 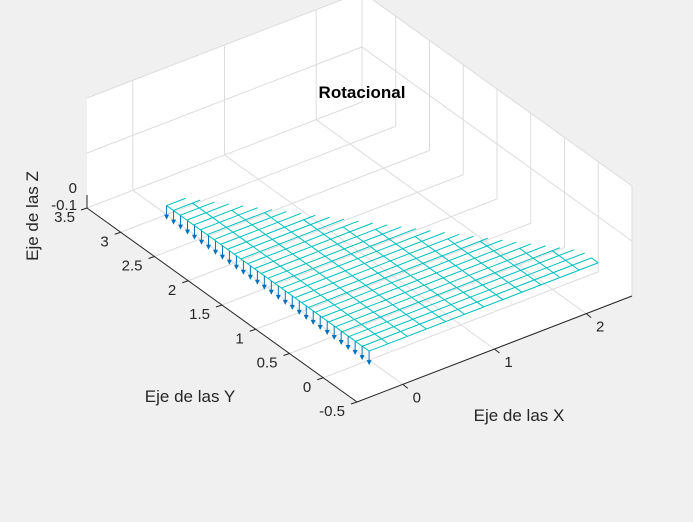 I want to click on y-tick-label: 0.5, so click(x=267, y=363).